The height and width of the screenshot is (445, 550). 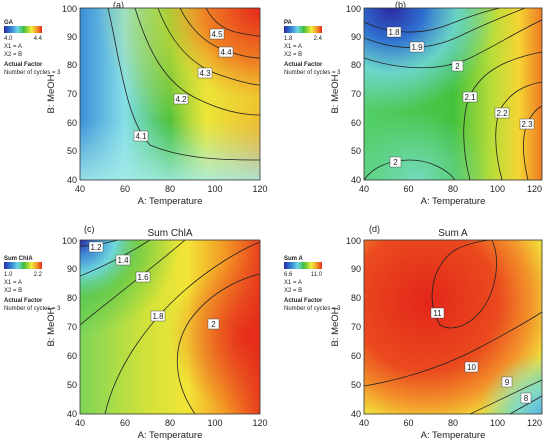 I want to click on contour-label: 1.9, so click(x=417, y=47).